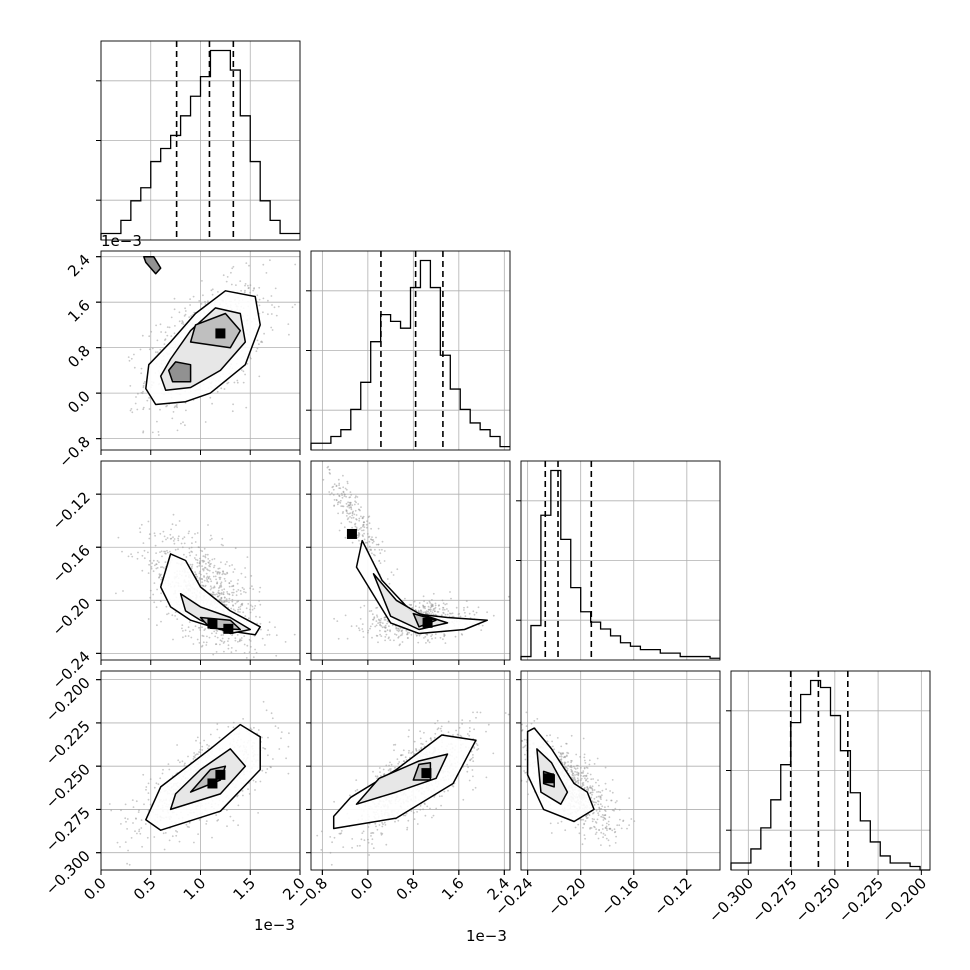  Describe the element at coordinates (830, 775) in the screenshot. I see `histogram-step` at that location.